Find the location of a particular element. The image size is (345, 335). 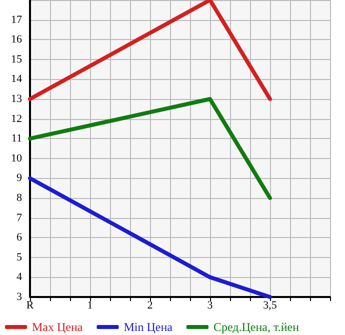

x-tick-label: 3 is located at coordinates (210, 306).